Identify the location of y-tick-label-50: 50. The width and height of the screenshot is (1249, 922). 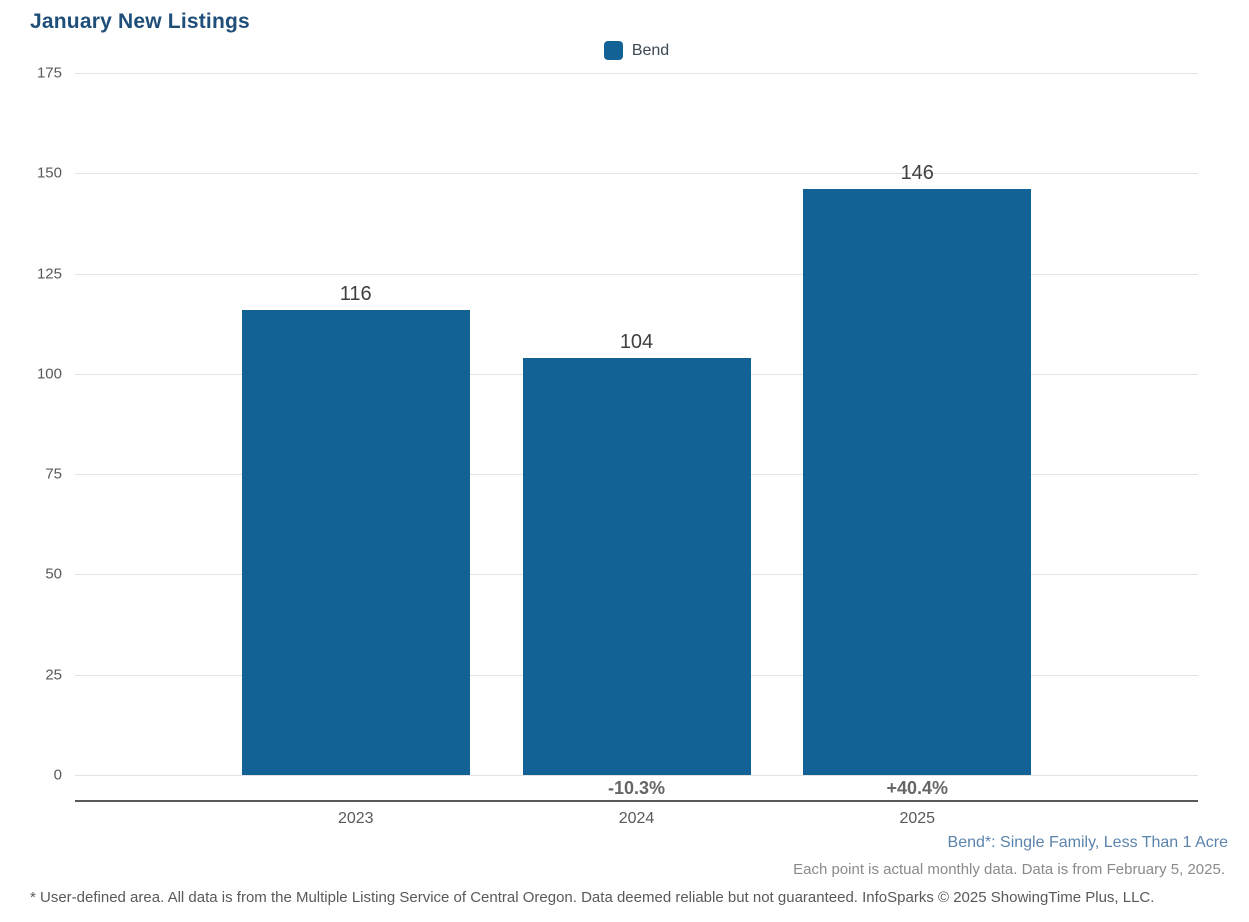
(53, 574).